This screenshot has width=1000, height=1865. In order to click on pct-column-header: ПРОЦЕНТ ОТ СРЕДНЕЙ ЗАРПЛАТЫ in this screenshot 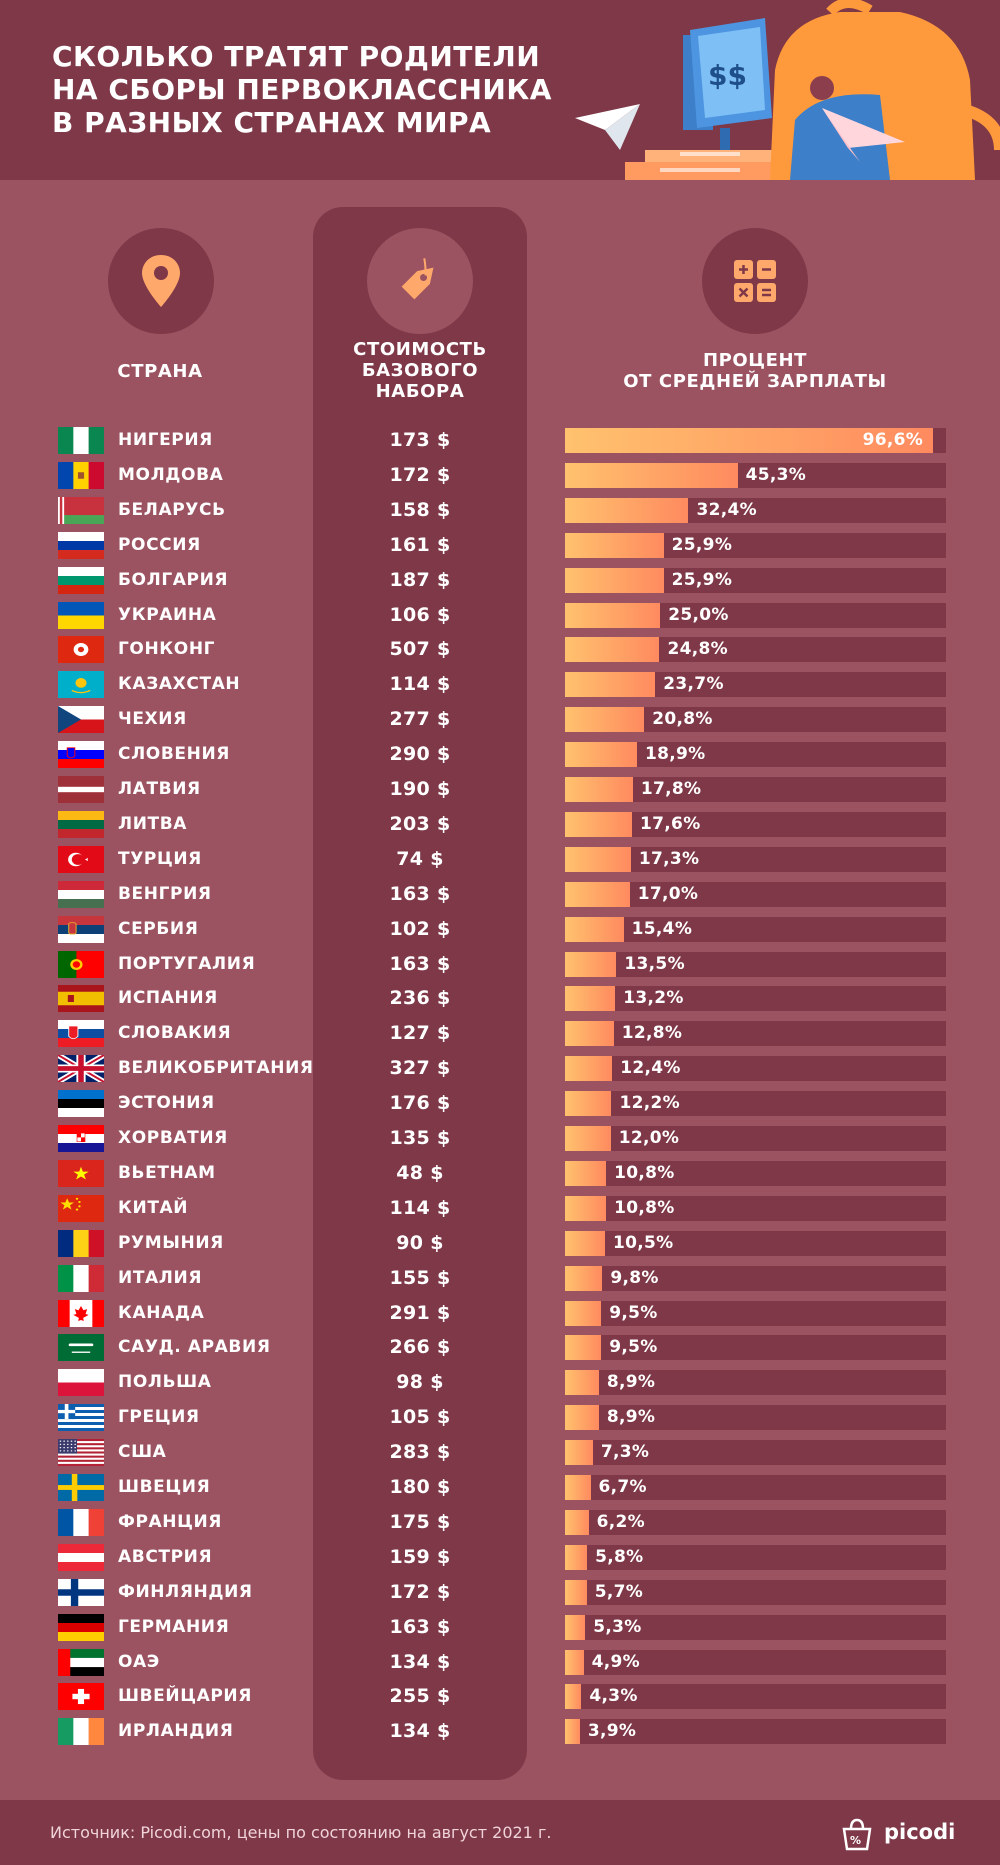, I will do `click(755, 371)`.